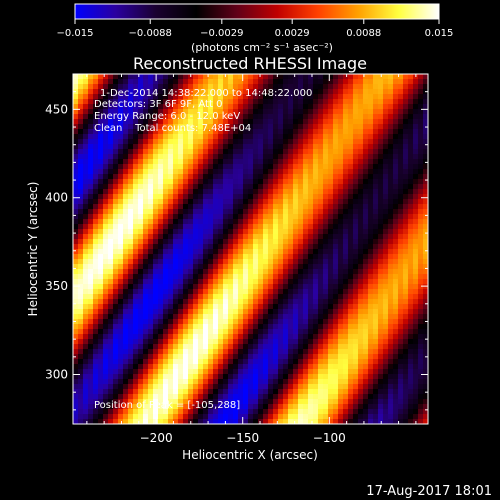  Describe the element at coordinates (257, 11) in the screenshot. I see `colorbar` at that location.